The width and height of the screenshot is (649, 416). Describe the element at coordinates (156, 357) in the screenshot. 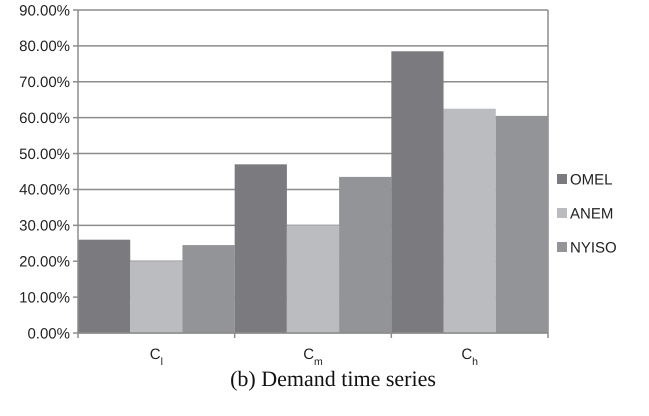

I see `x-tick-label: C$_{l}$` at that location.